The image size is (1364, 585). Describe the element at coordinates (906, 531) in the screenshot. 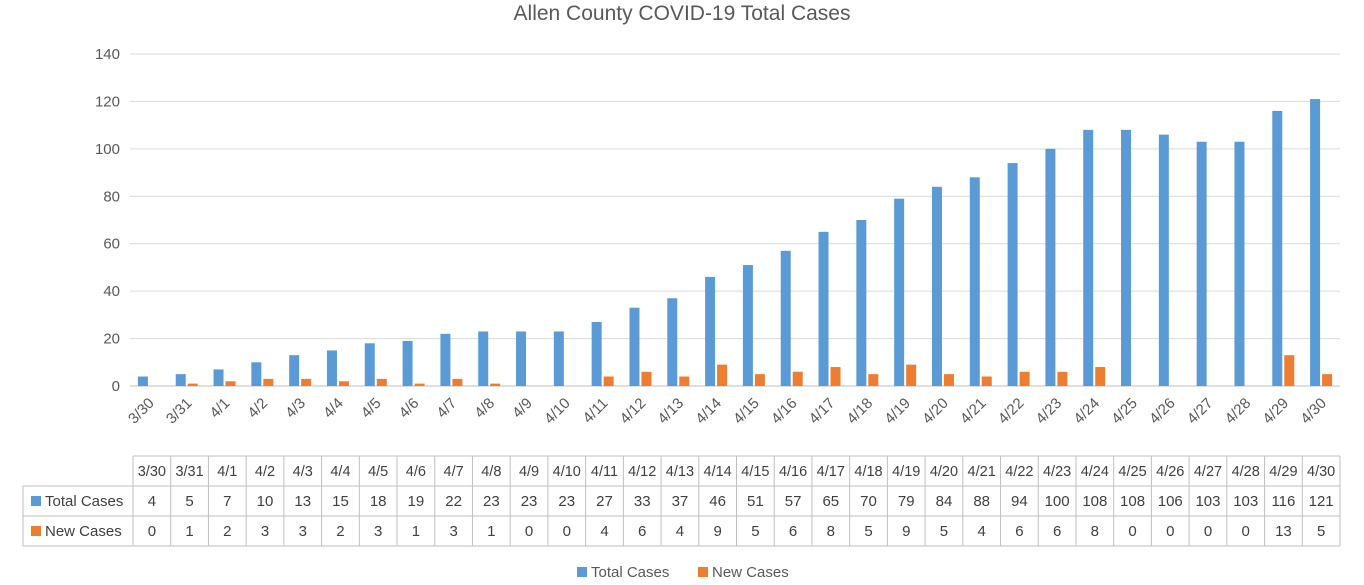

I see `table-value-cell: 9` at that location.